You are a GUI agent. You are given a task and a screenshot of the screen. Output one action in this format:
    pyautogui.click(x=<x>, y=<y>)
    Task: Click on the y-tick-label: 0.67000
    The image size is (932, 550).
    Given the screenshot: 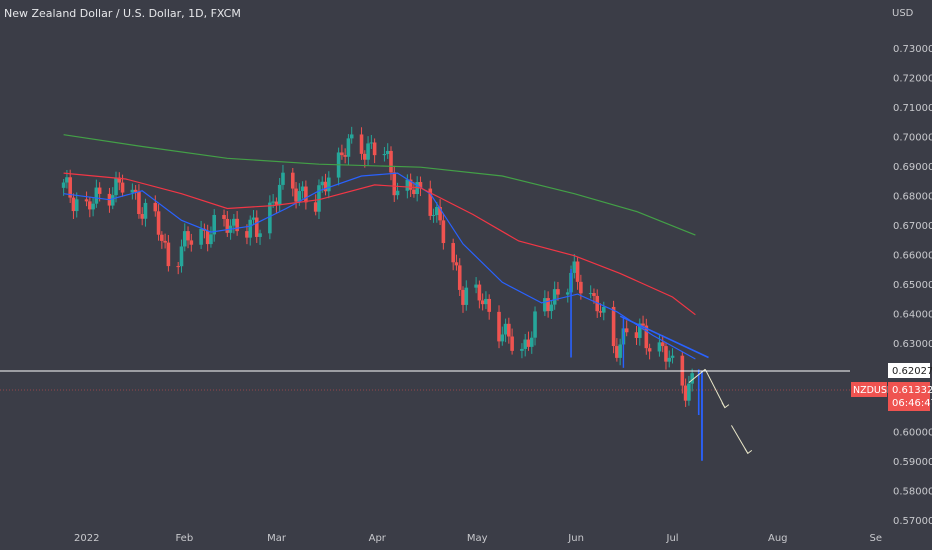 What is the action you would take?
    pyautogui.click(x=912, y=226)
    